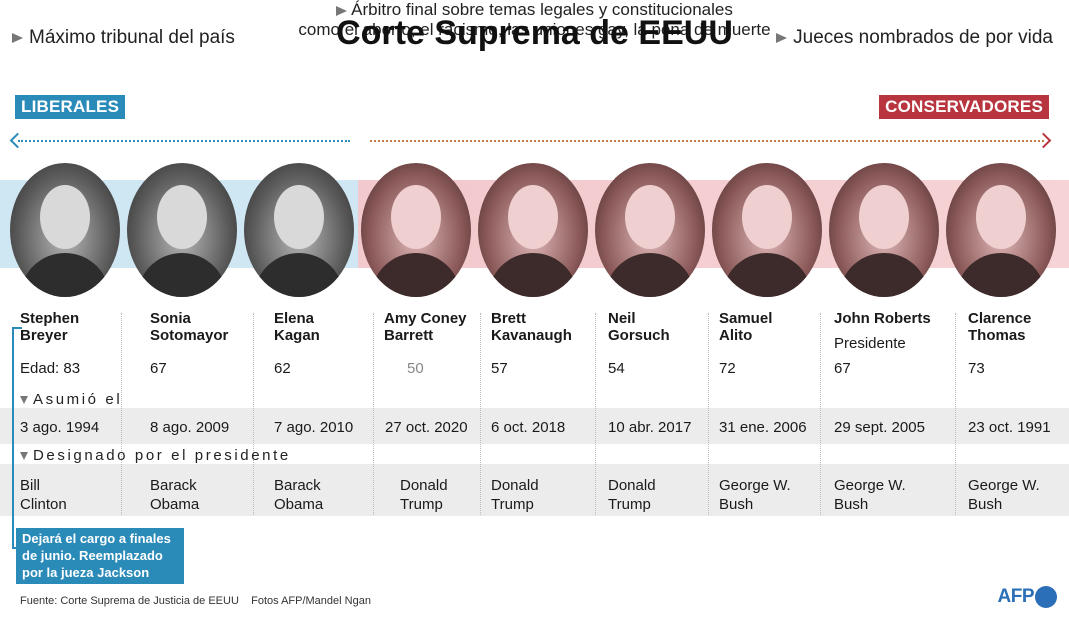 The image size is (1069, 620). I want to click on justice-age: 57, so click(499, 368).